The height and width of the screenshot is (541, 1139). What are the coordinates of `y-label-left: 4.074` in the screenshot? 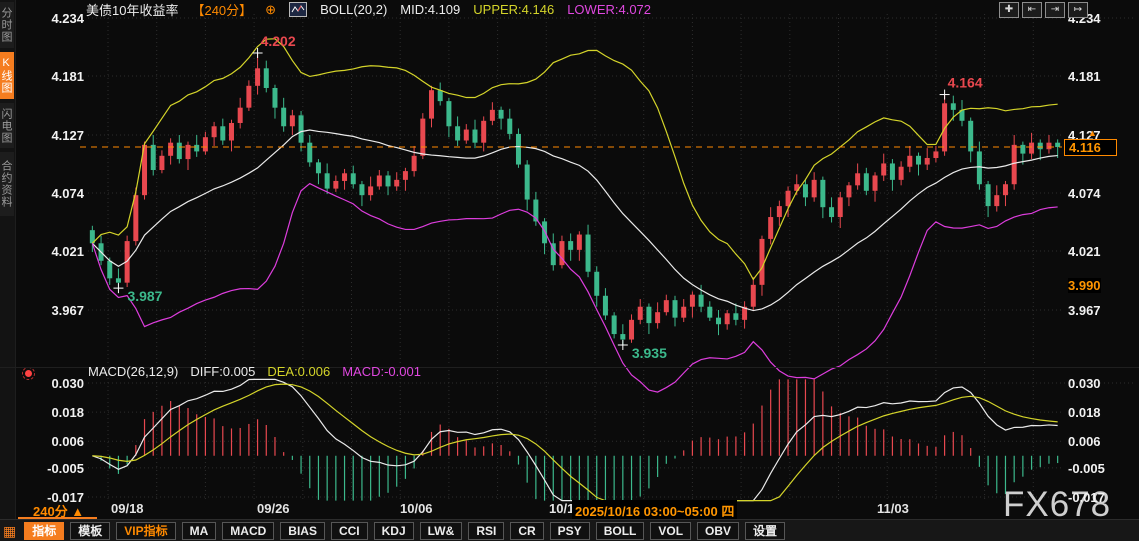 It's located at (67, 193).